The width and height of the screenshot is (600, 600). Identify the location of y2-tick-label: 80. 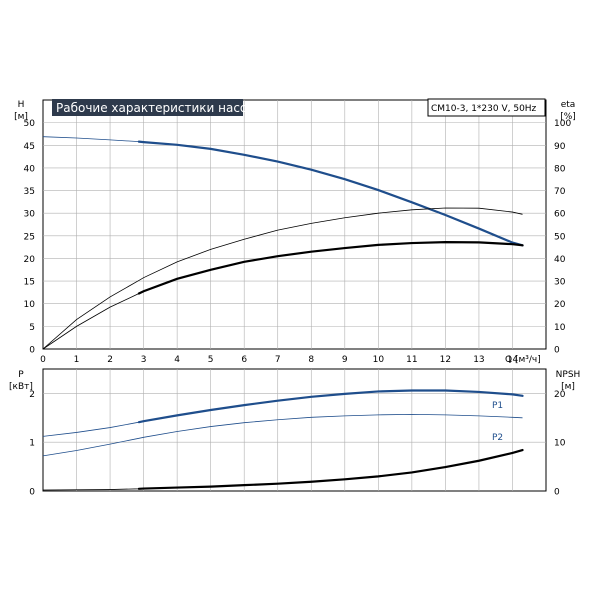
(560, 169).